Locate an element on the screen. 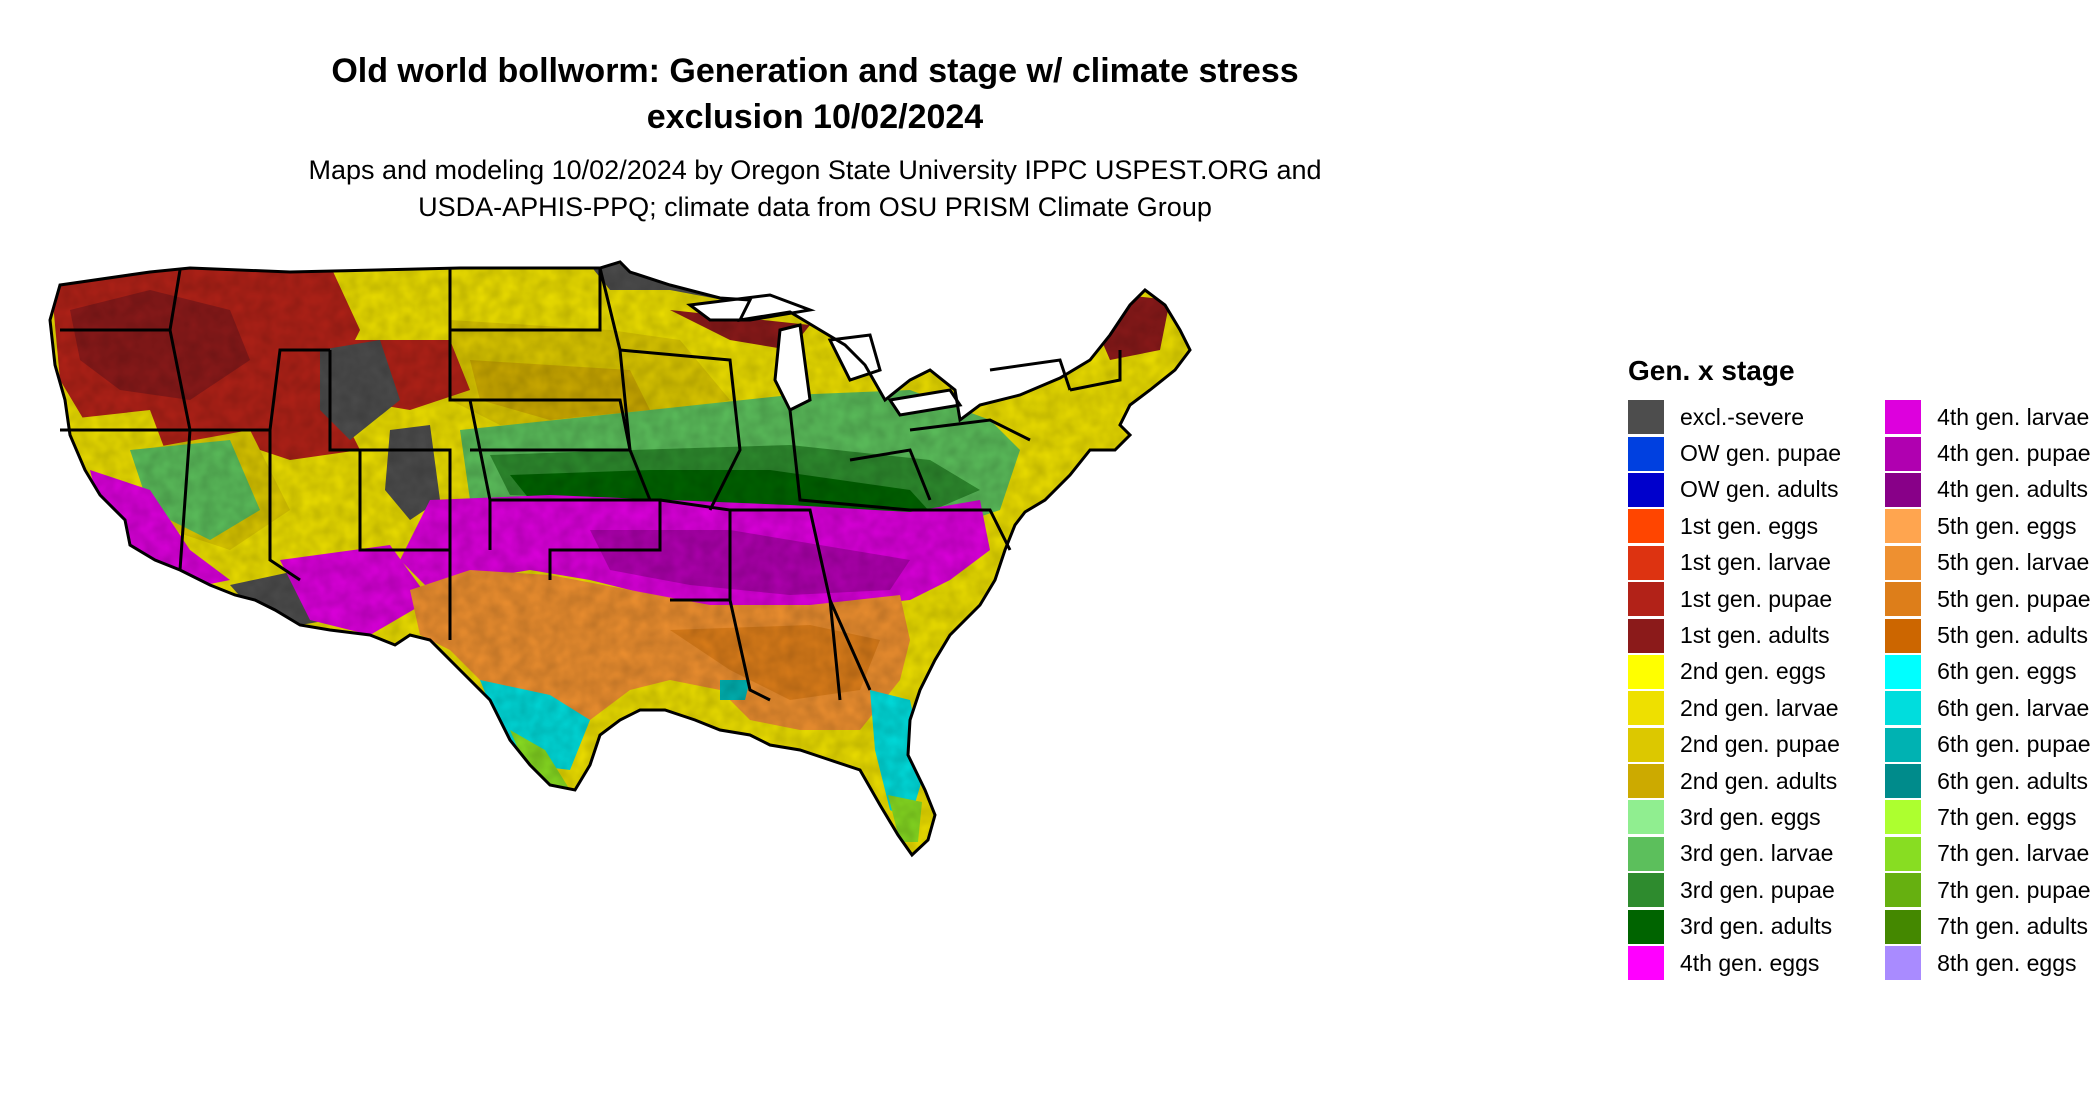 The height and width of the screenshot is (1116, 2100). legend-item: 4th gen. pupae is located at coordinates (1988, 453).